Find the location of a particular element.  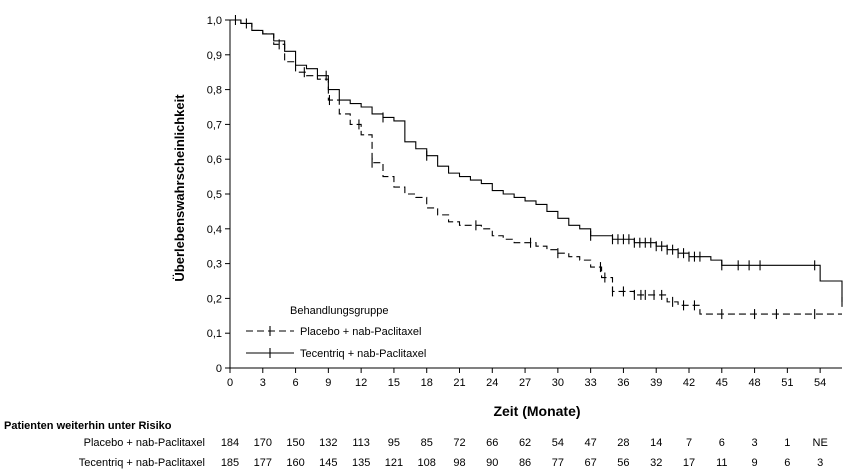

x-tick-label: 12 is located at coordinates (361, 383).